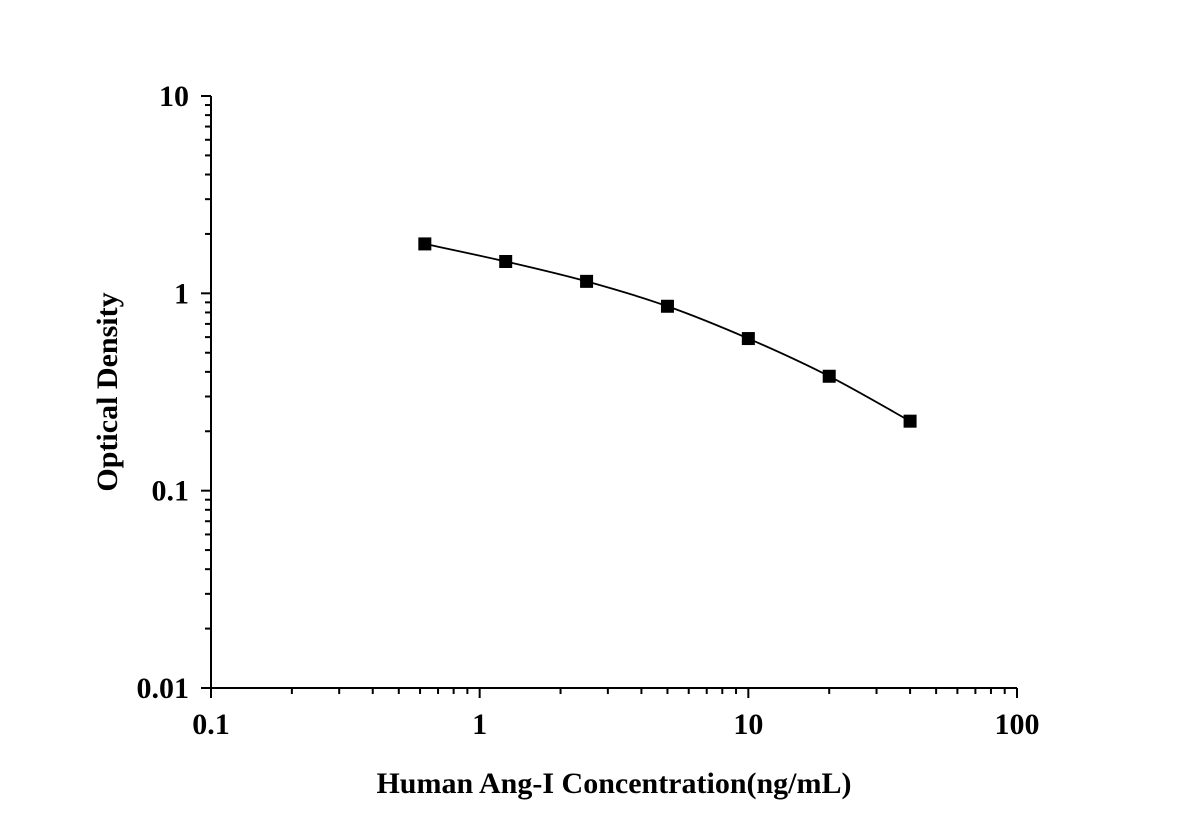 The image size is (1181, 825). I want to click on x-tick-label: 10, so click(748, 724).